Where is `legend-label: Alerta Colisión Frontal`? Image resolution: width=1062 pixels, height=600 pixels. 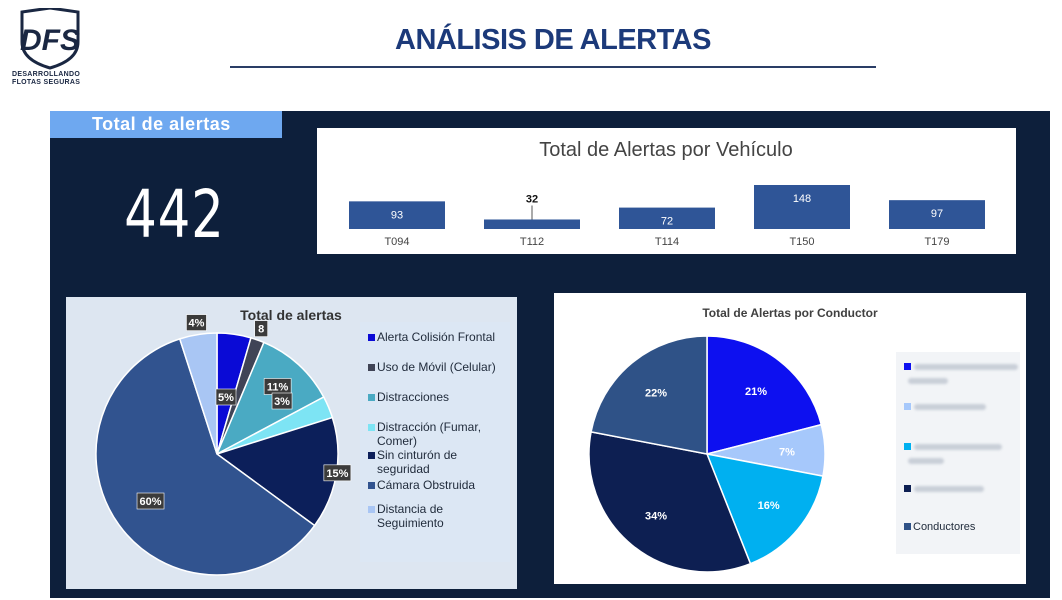
legend-label: Alerta Colisión Frontal is located at coordinates (436, 337).